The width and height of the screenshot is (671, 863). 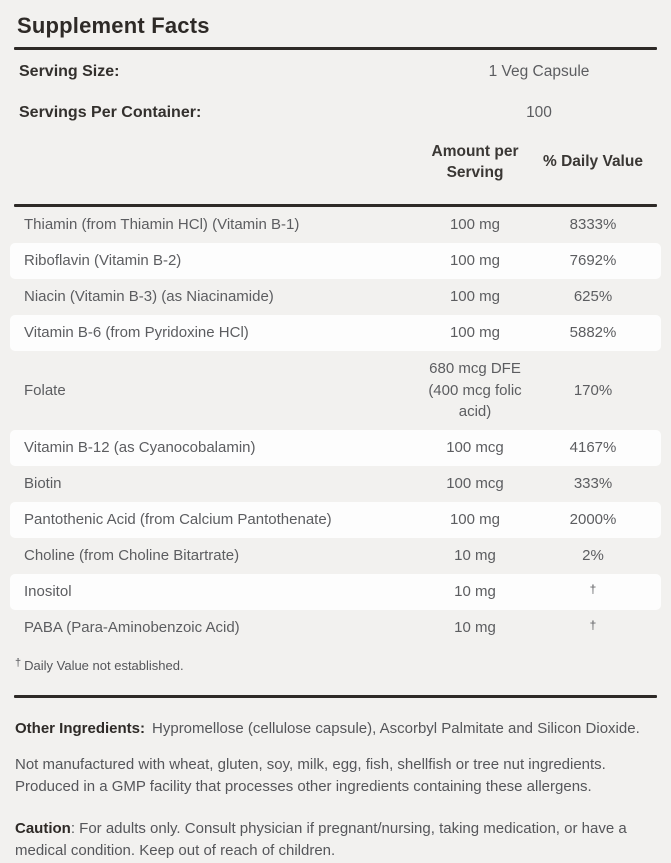 I want to click on table-row: PABA (Para-Aminobenzoic Acid) 10 mg †, so click(x=335, y=628).